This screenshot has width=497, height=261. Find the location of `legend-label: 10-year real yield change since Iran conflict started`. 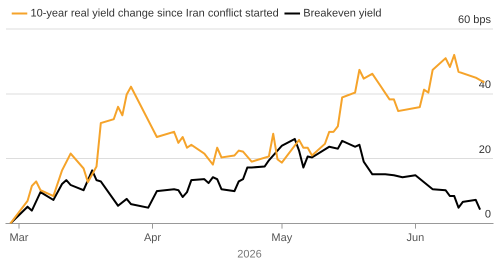

legend-label: 10-year real yield change since Iran conflict started is located at coordinates (154, 14).